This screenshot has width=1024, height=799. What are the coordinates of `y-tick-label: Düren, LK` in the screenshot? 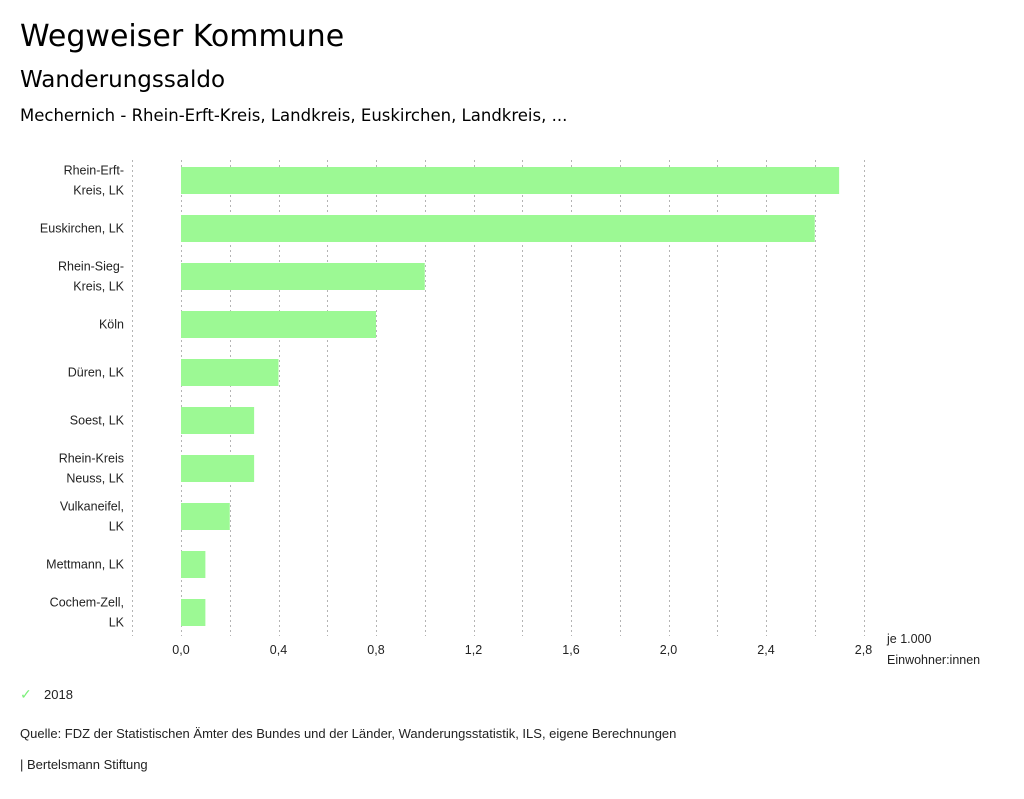 It's located at (96, 373).